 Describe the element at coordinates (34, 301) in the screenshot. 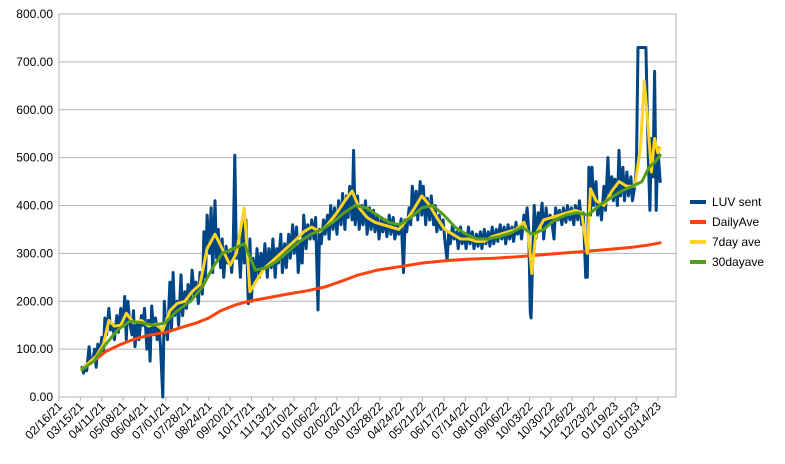

I see `y-tick-label: 200.00` at that location.